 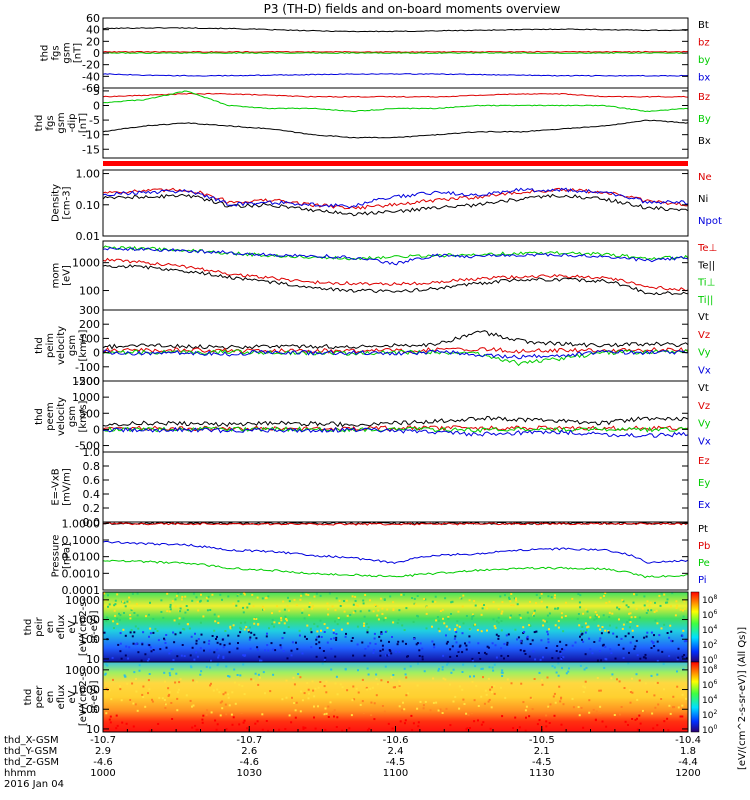 I want to click on peem_velocity-ylabel-line: [km/s], so click(x=83, y=416).